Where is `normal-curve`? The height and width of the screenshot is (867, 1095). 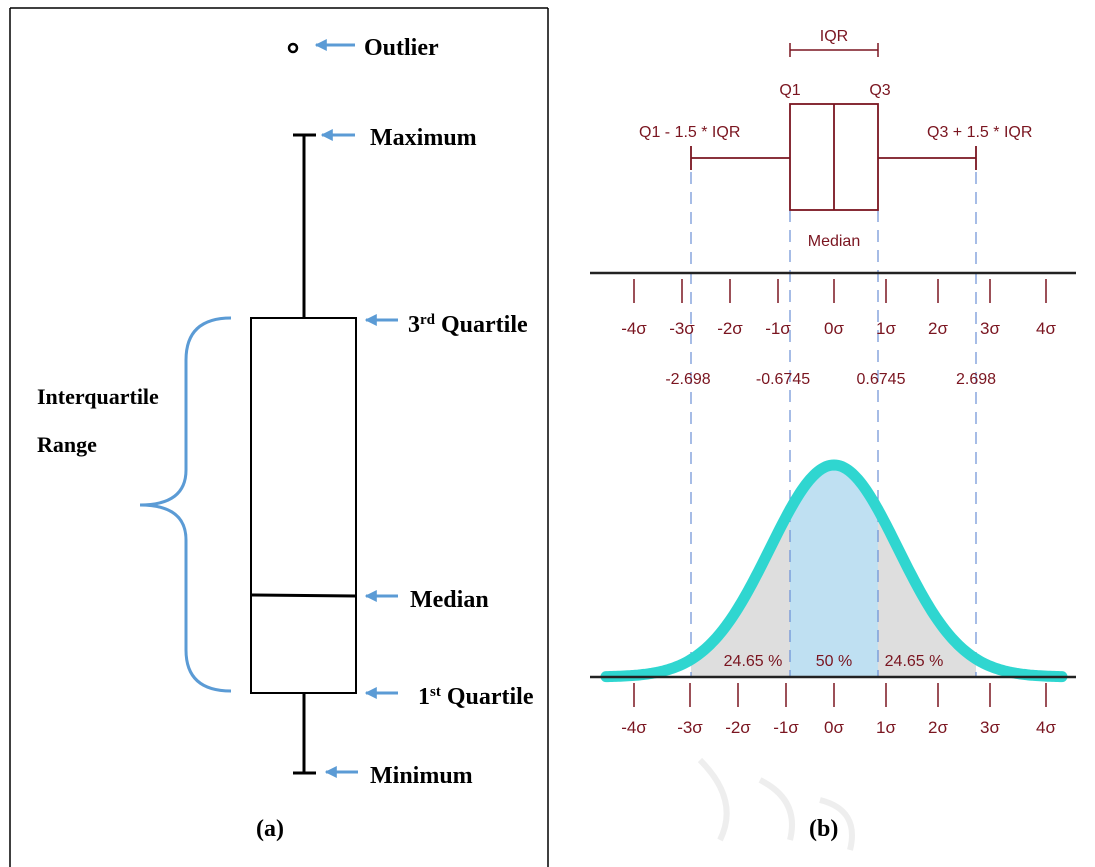
normal-curve is located at coordinates (834, 571).